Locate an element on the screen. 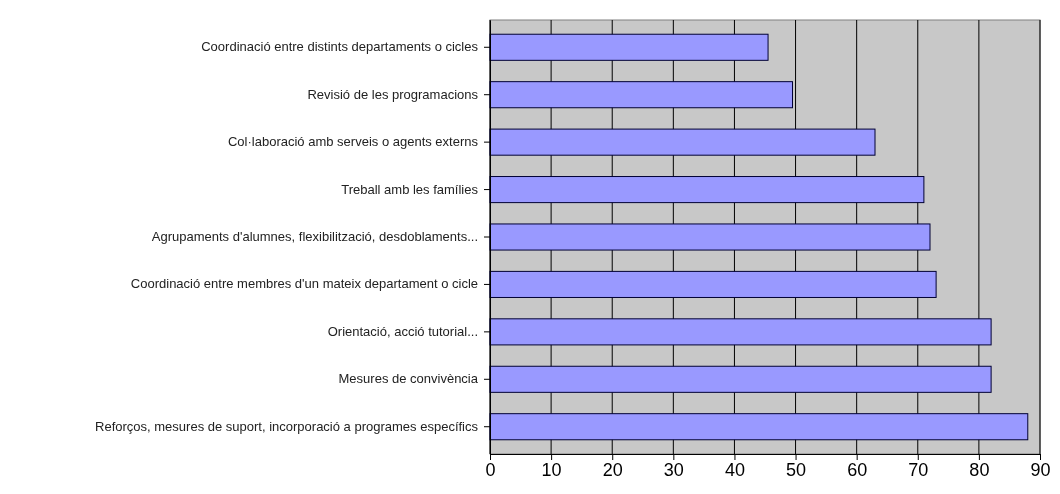 The image size is (1060, 494). x-tick-label: 90 is located at coordinates (1040, 469).